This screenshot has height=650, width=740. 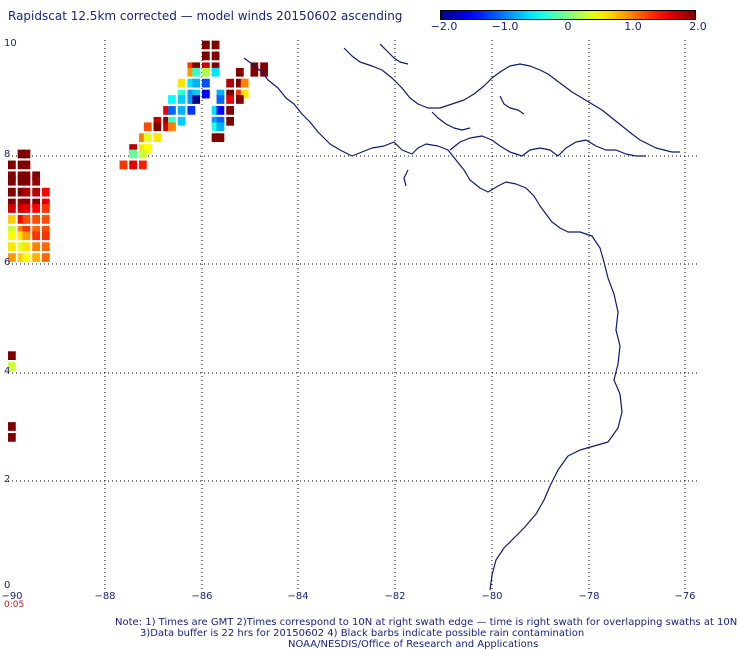 I want to click on lon-label: −88, so click(x=105, y=596).